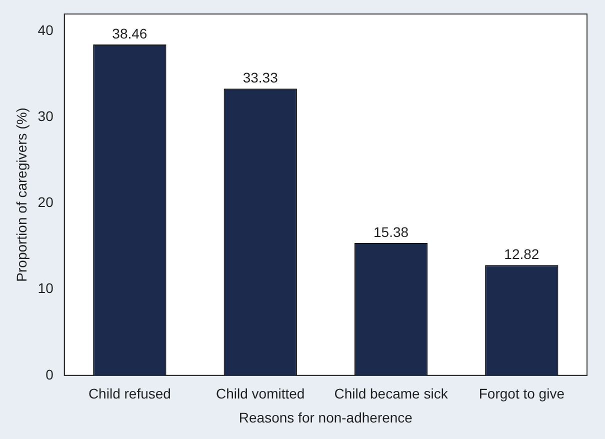 The image size is (605, 439). What do you see at coordinates (391, 232) in the screenshot?
I see `data-label: 15.38` at bounding box center [391, 232].